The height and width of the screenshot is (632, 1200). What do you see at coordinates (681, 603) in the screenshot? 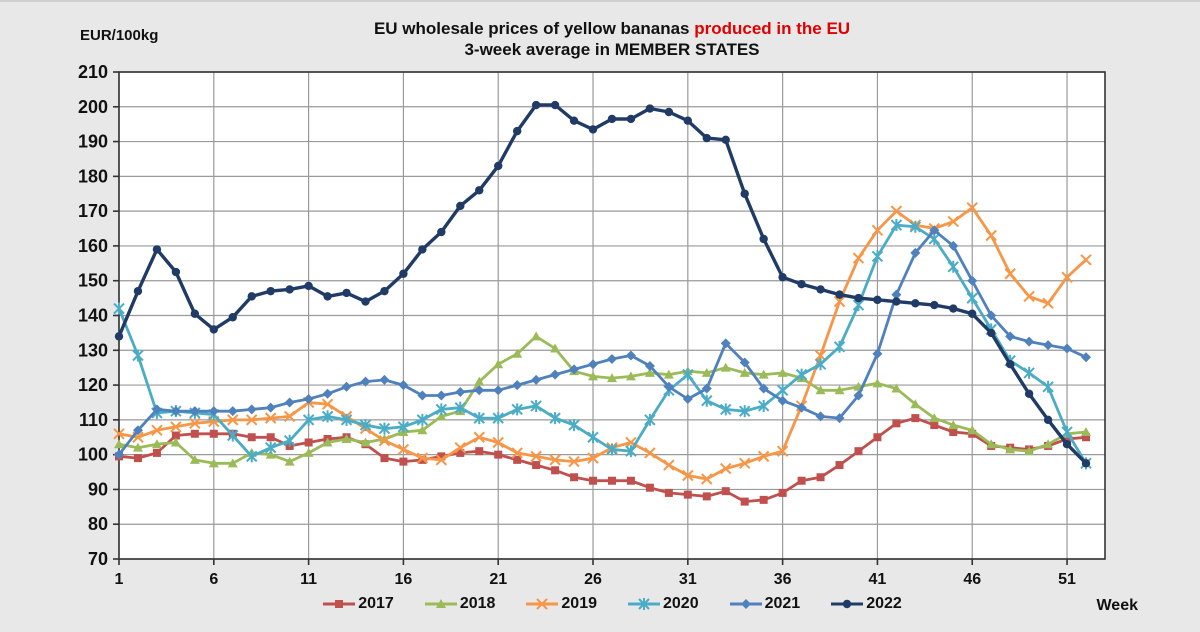
I see `legend-item-label: 2020` at bounding box center [681, 603].